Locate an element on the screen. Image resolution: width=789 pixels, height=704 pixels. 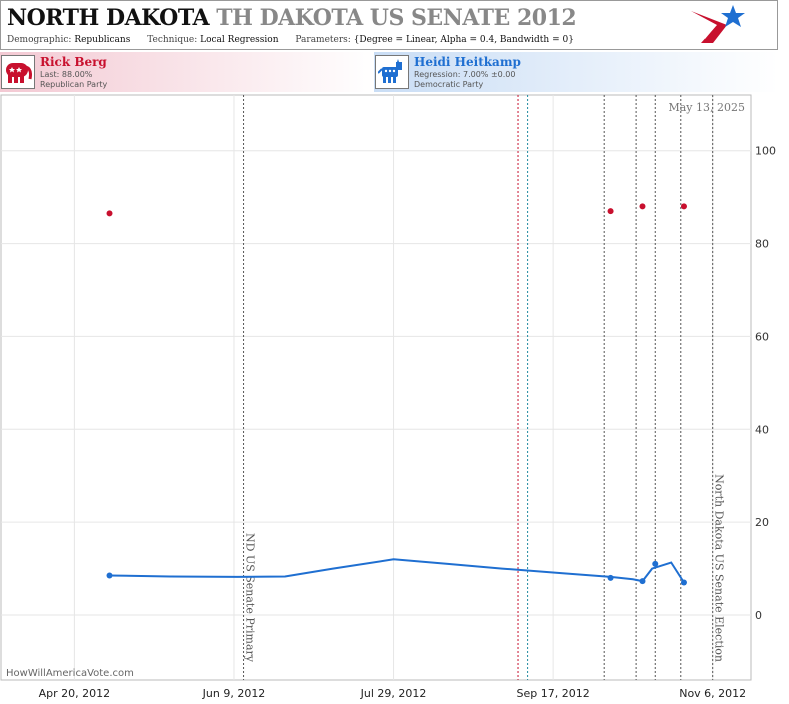
title-state: NORTH DAKOTA is located at coordinates (108, 18).